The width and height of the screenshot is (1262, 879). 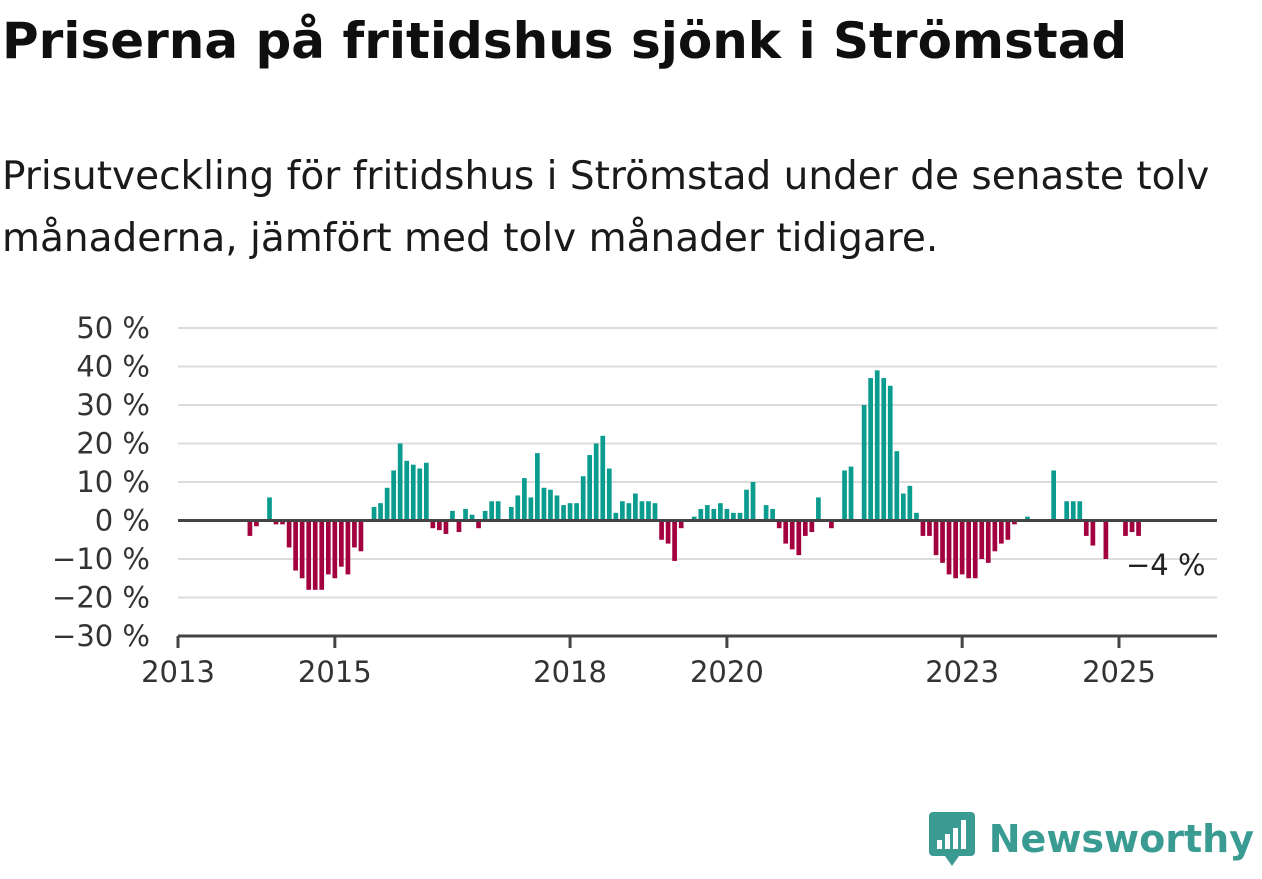 What do you see at coordinates (727, 672) in the screenshot?
I see `x-tick-label: 2020` at bounding box center [727, 672].